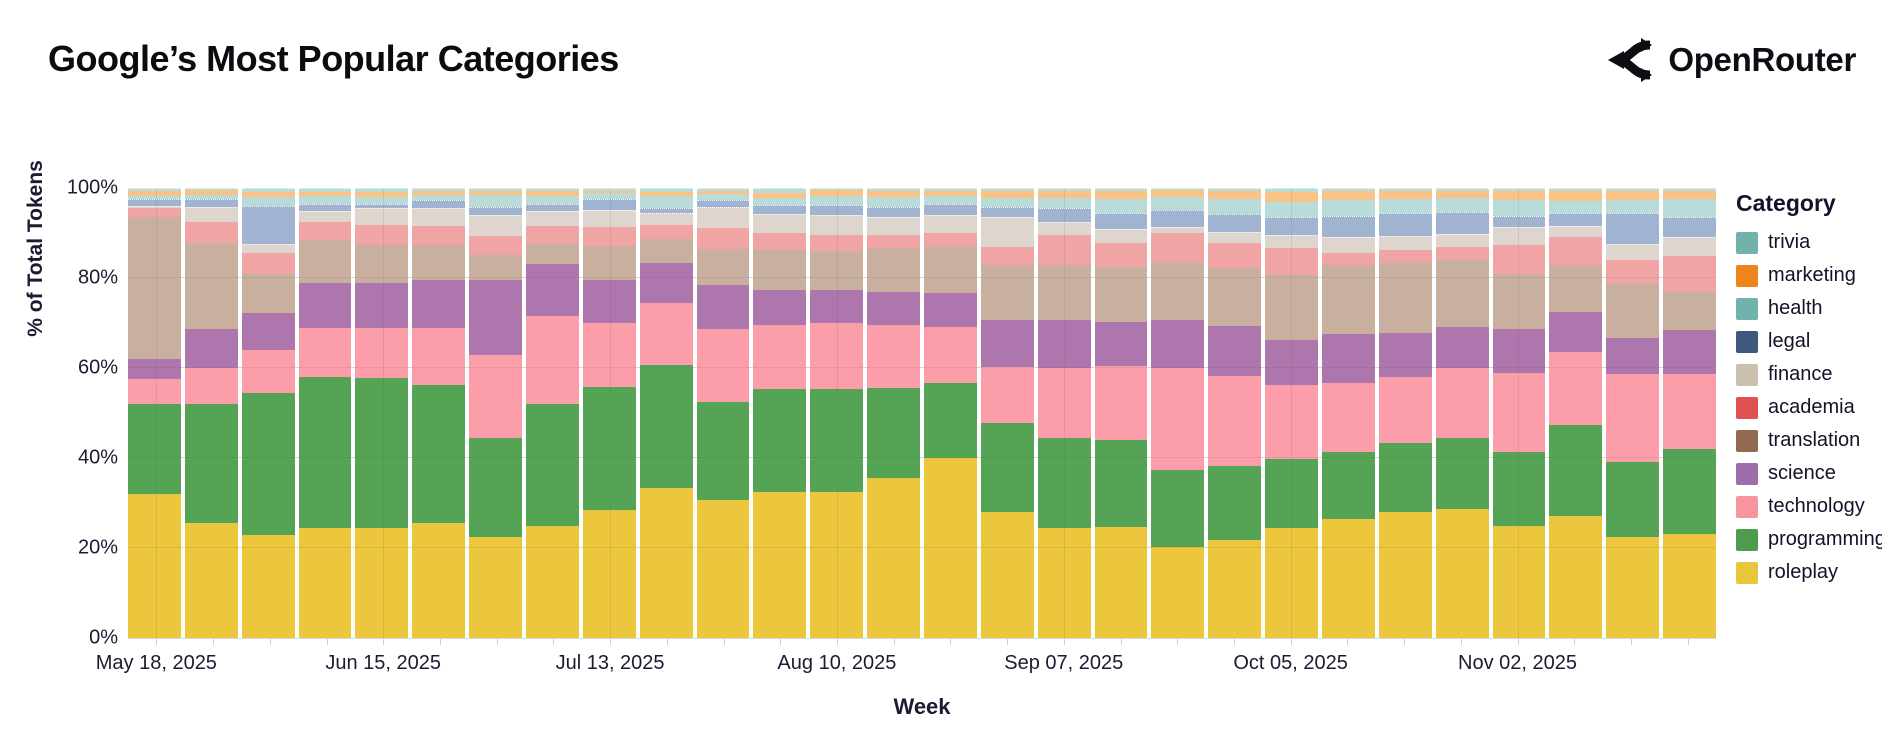 The width and height of the screenshot is (1882, 732). I want to click on legend-item-programming: programming, so click(1809, 539).